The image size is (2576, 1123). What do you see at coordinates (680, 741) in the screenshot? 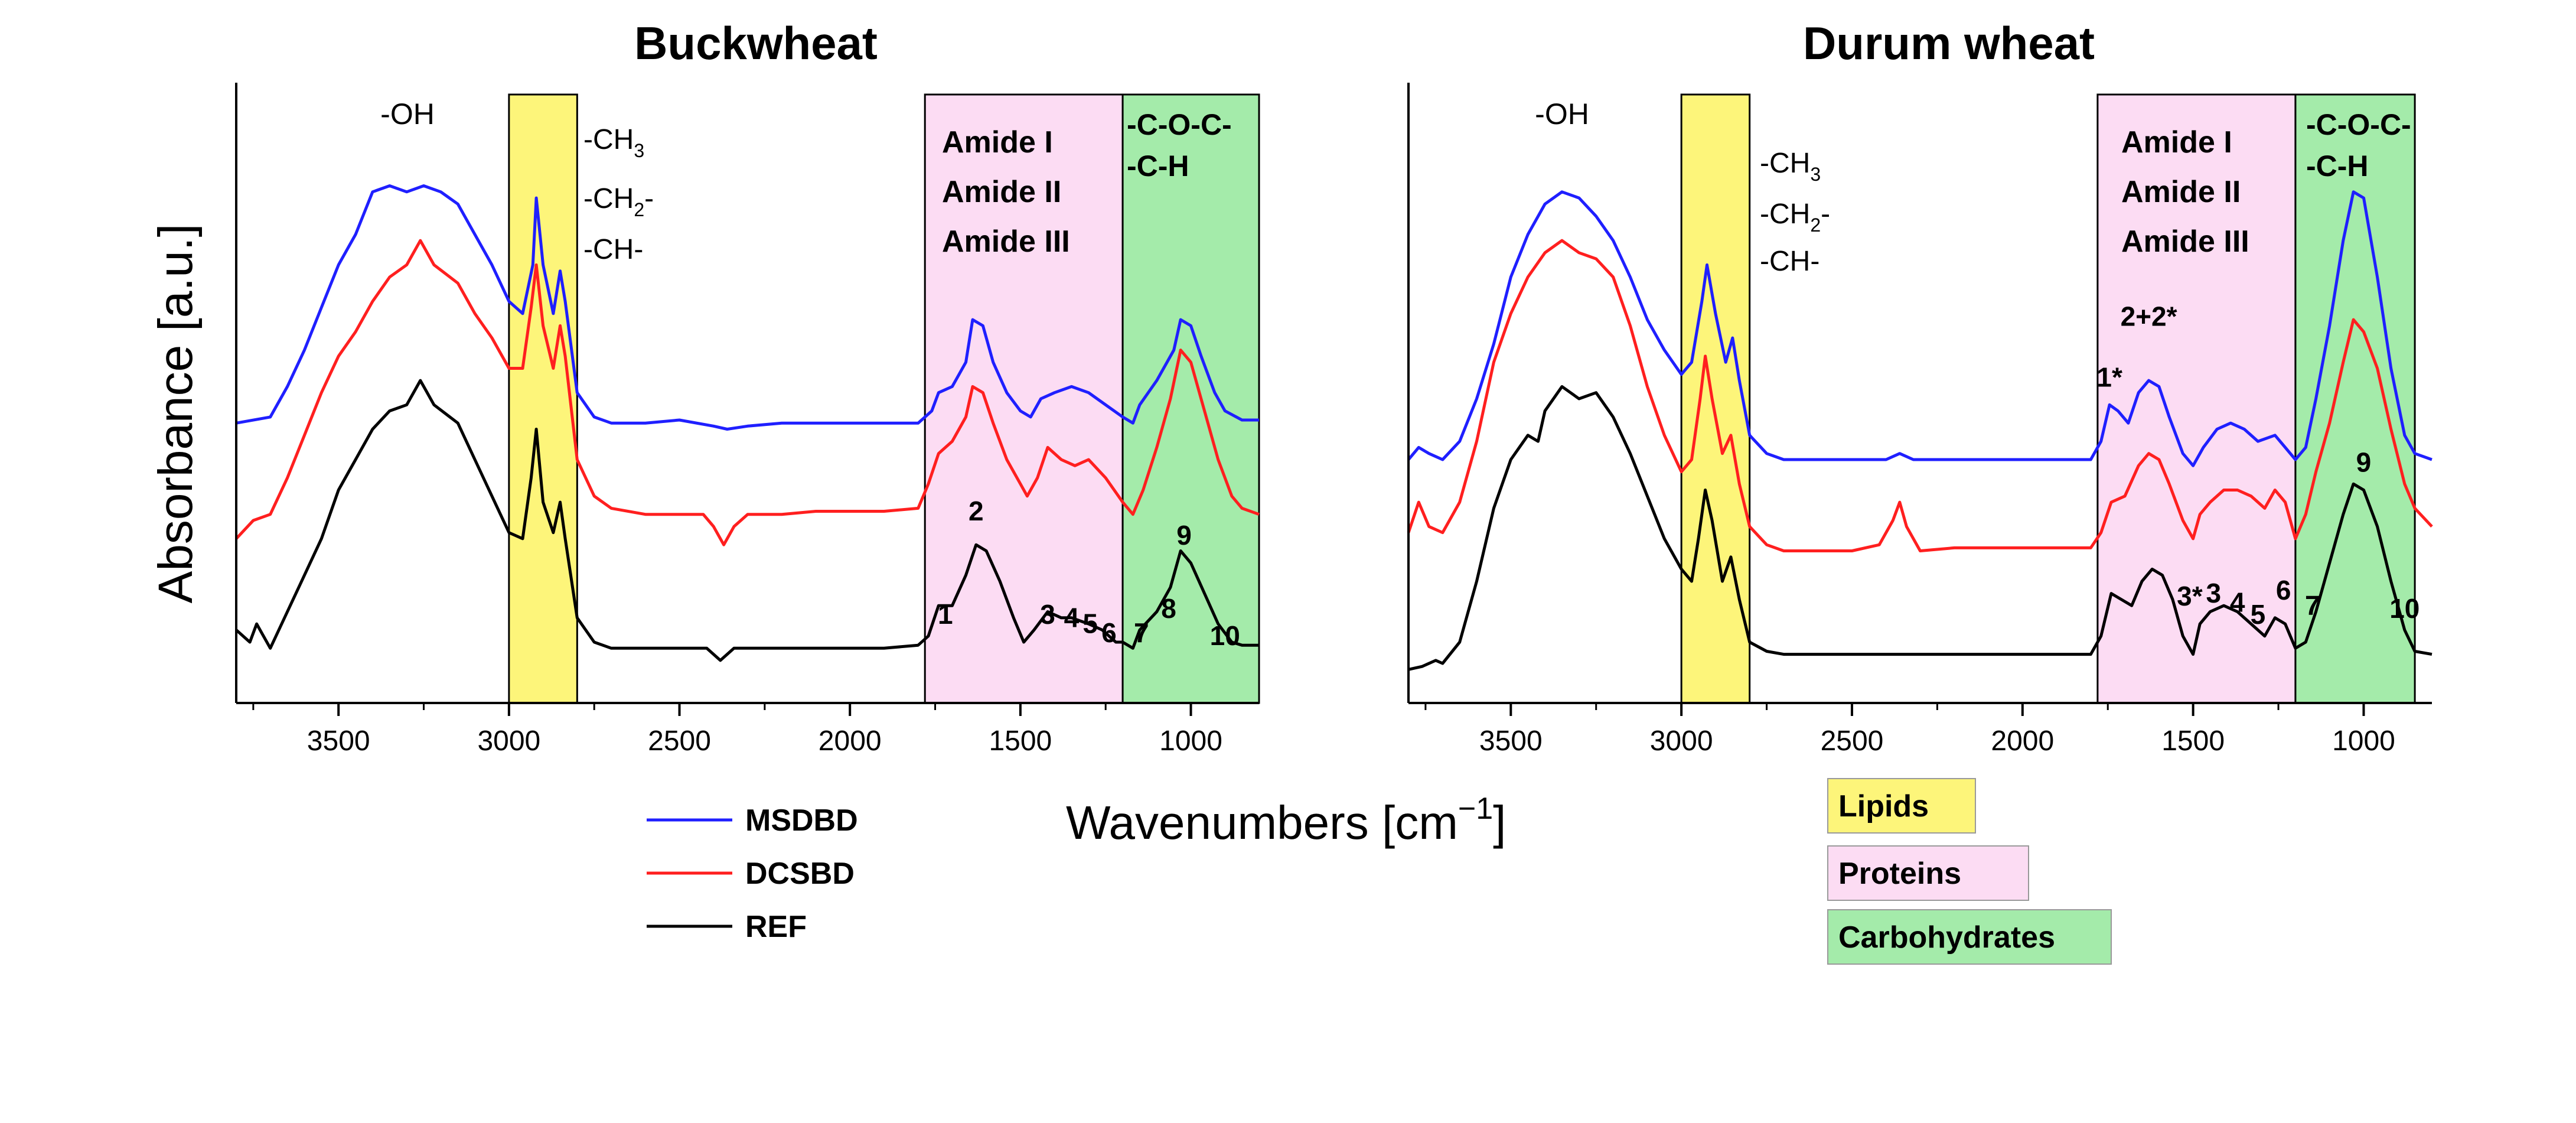
I see `x-tick-label-2500-buckwheat: 2500` at bounding box center [680, 741].